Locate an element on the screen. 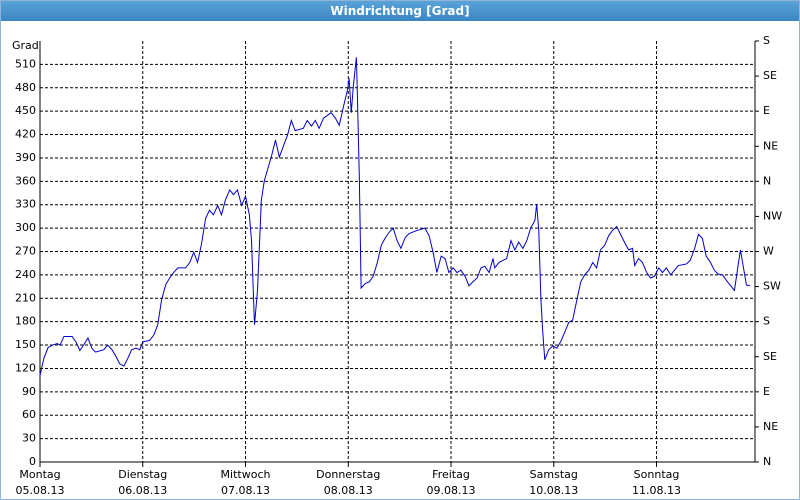 This screenshot has width=800, height=500. x-tick-label: Mittwoch is located at coordinates (246, 474).